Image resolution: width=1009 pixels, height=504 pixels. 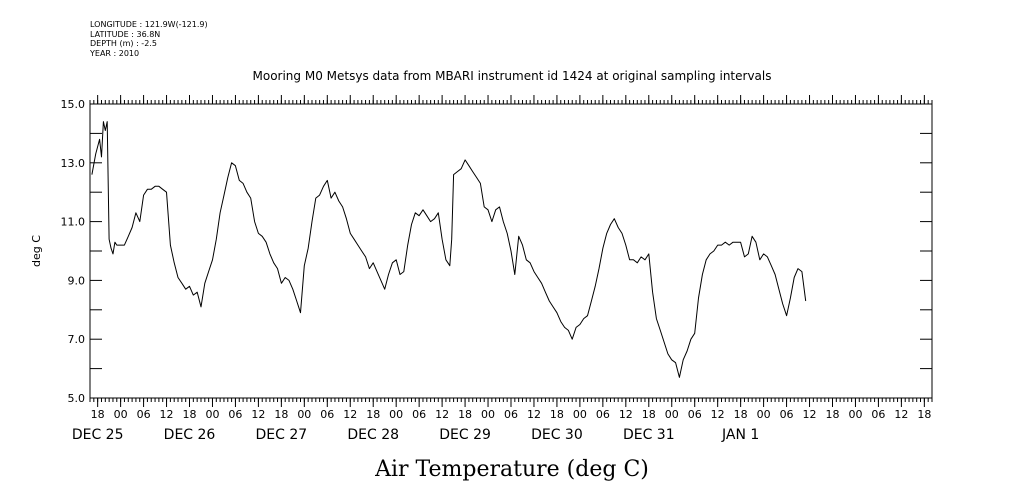 What do you see at coordinates (77, 280) in the screenshot?
I see `y-tick-label: 9.0` at bounding box center [77, 280].